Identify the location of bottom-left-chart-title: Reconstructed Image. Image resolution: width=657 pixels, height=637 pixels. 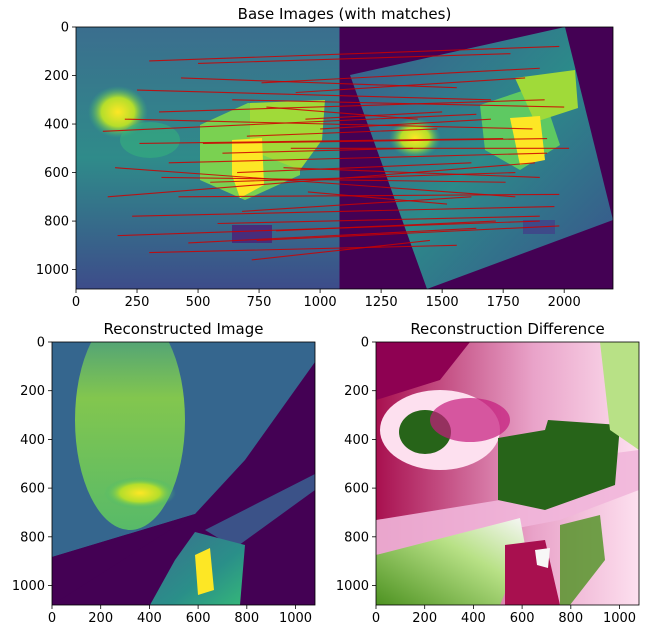
(184, 329).